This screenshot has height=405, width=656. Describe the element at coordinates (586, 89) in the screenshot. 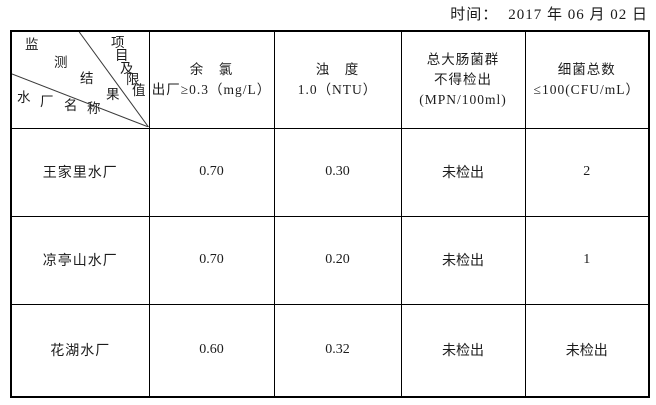

I see `column-header-line: ≤100(CFU/mL）` at that location.